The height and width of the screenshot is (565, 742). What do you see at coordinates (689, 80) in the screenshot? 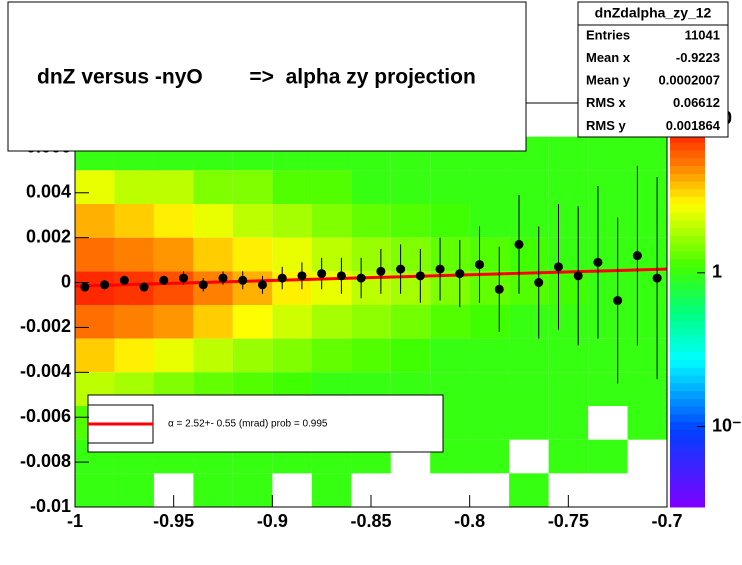
I see `stats-value: 0.0002007` at bounding box center [689, 80].